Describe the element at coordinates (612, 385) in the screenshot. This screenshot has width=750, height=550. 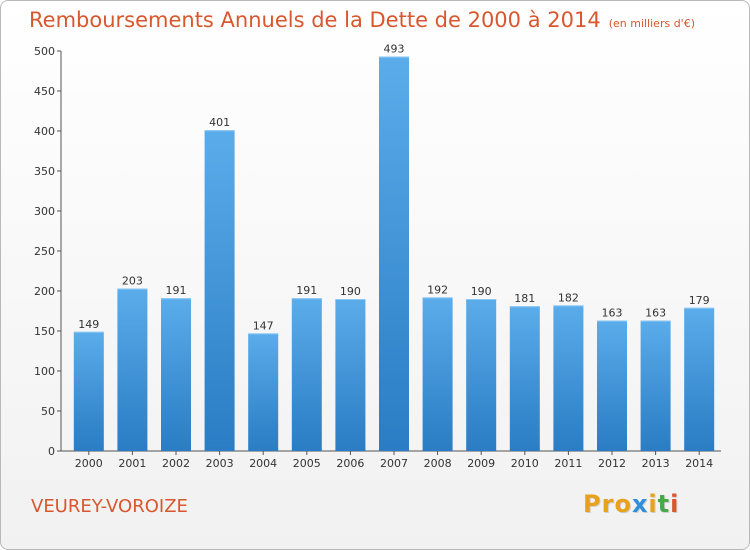
I see `bar-2012` at that location.